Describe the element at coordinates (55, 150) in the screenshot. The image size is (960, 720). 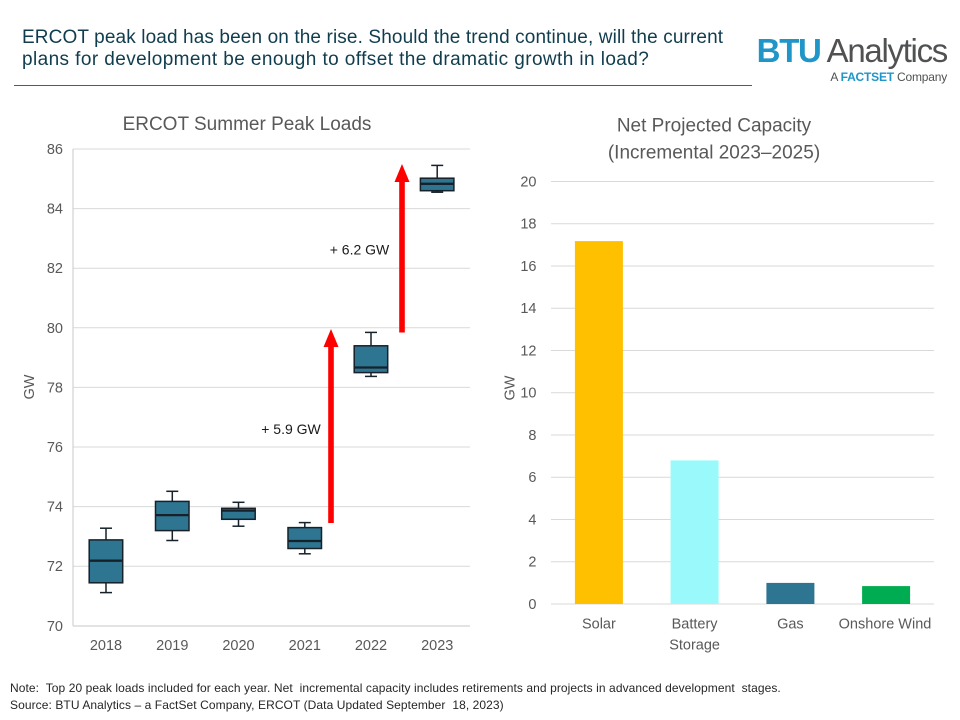
I see `svg-text: 86` at that location.